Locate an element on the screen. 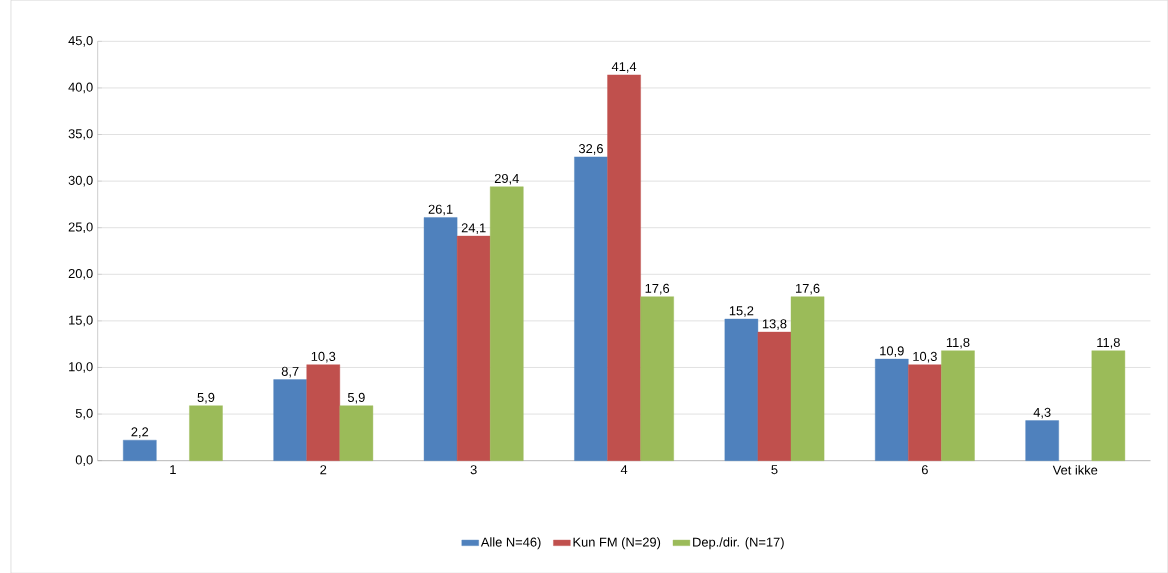 This screenshot has width=1168, height=573. y-tick-label: 45,0 is located at coordinates (80, 41).